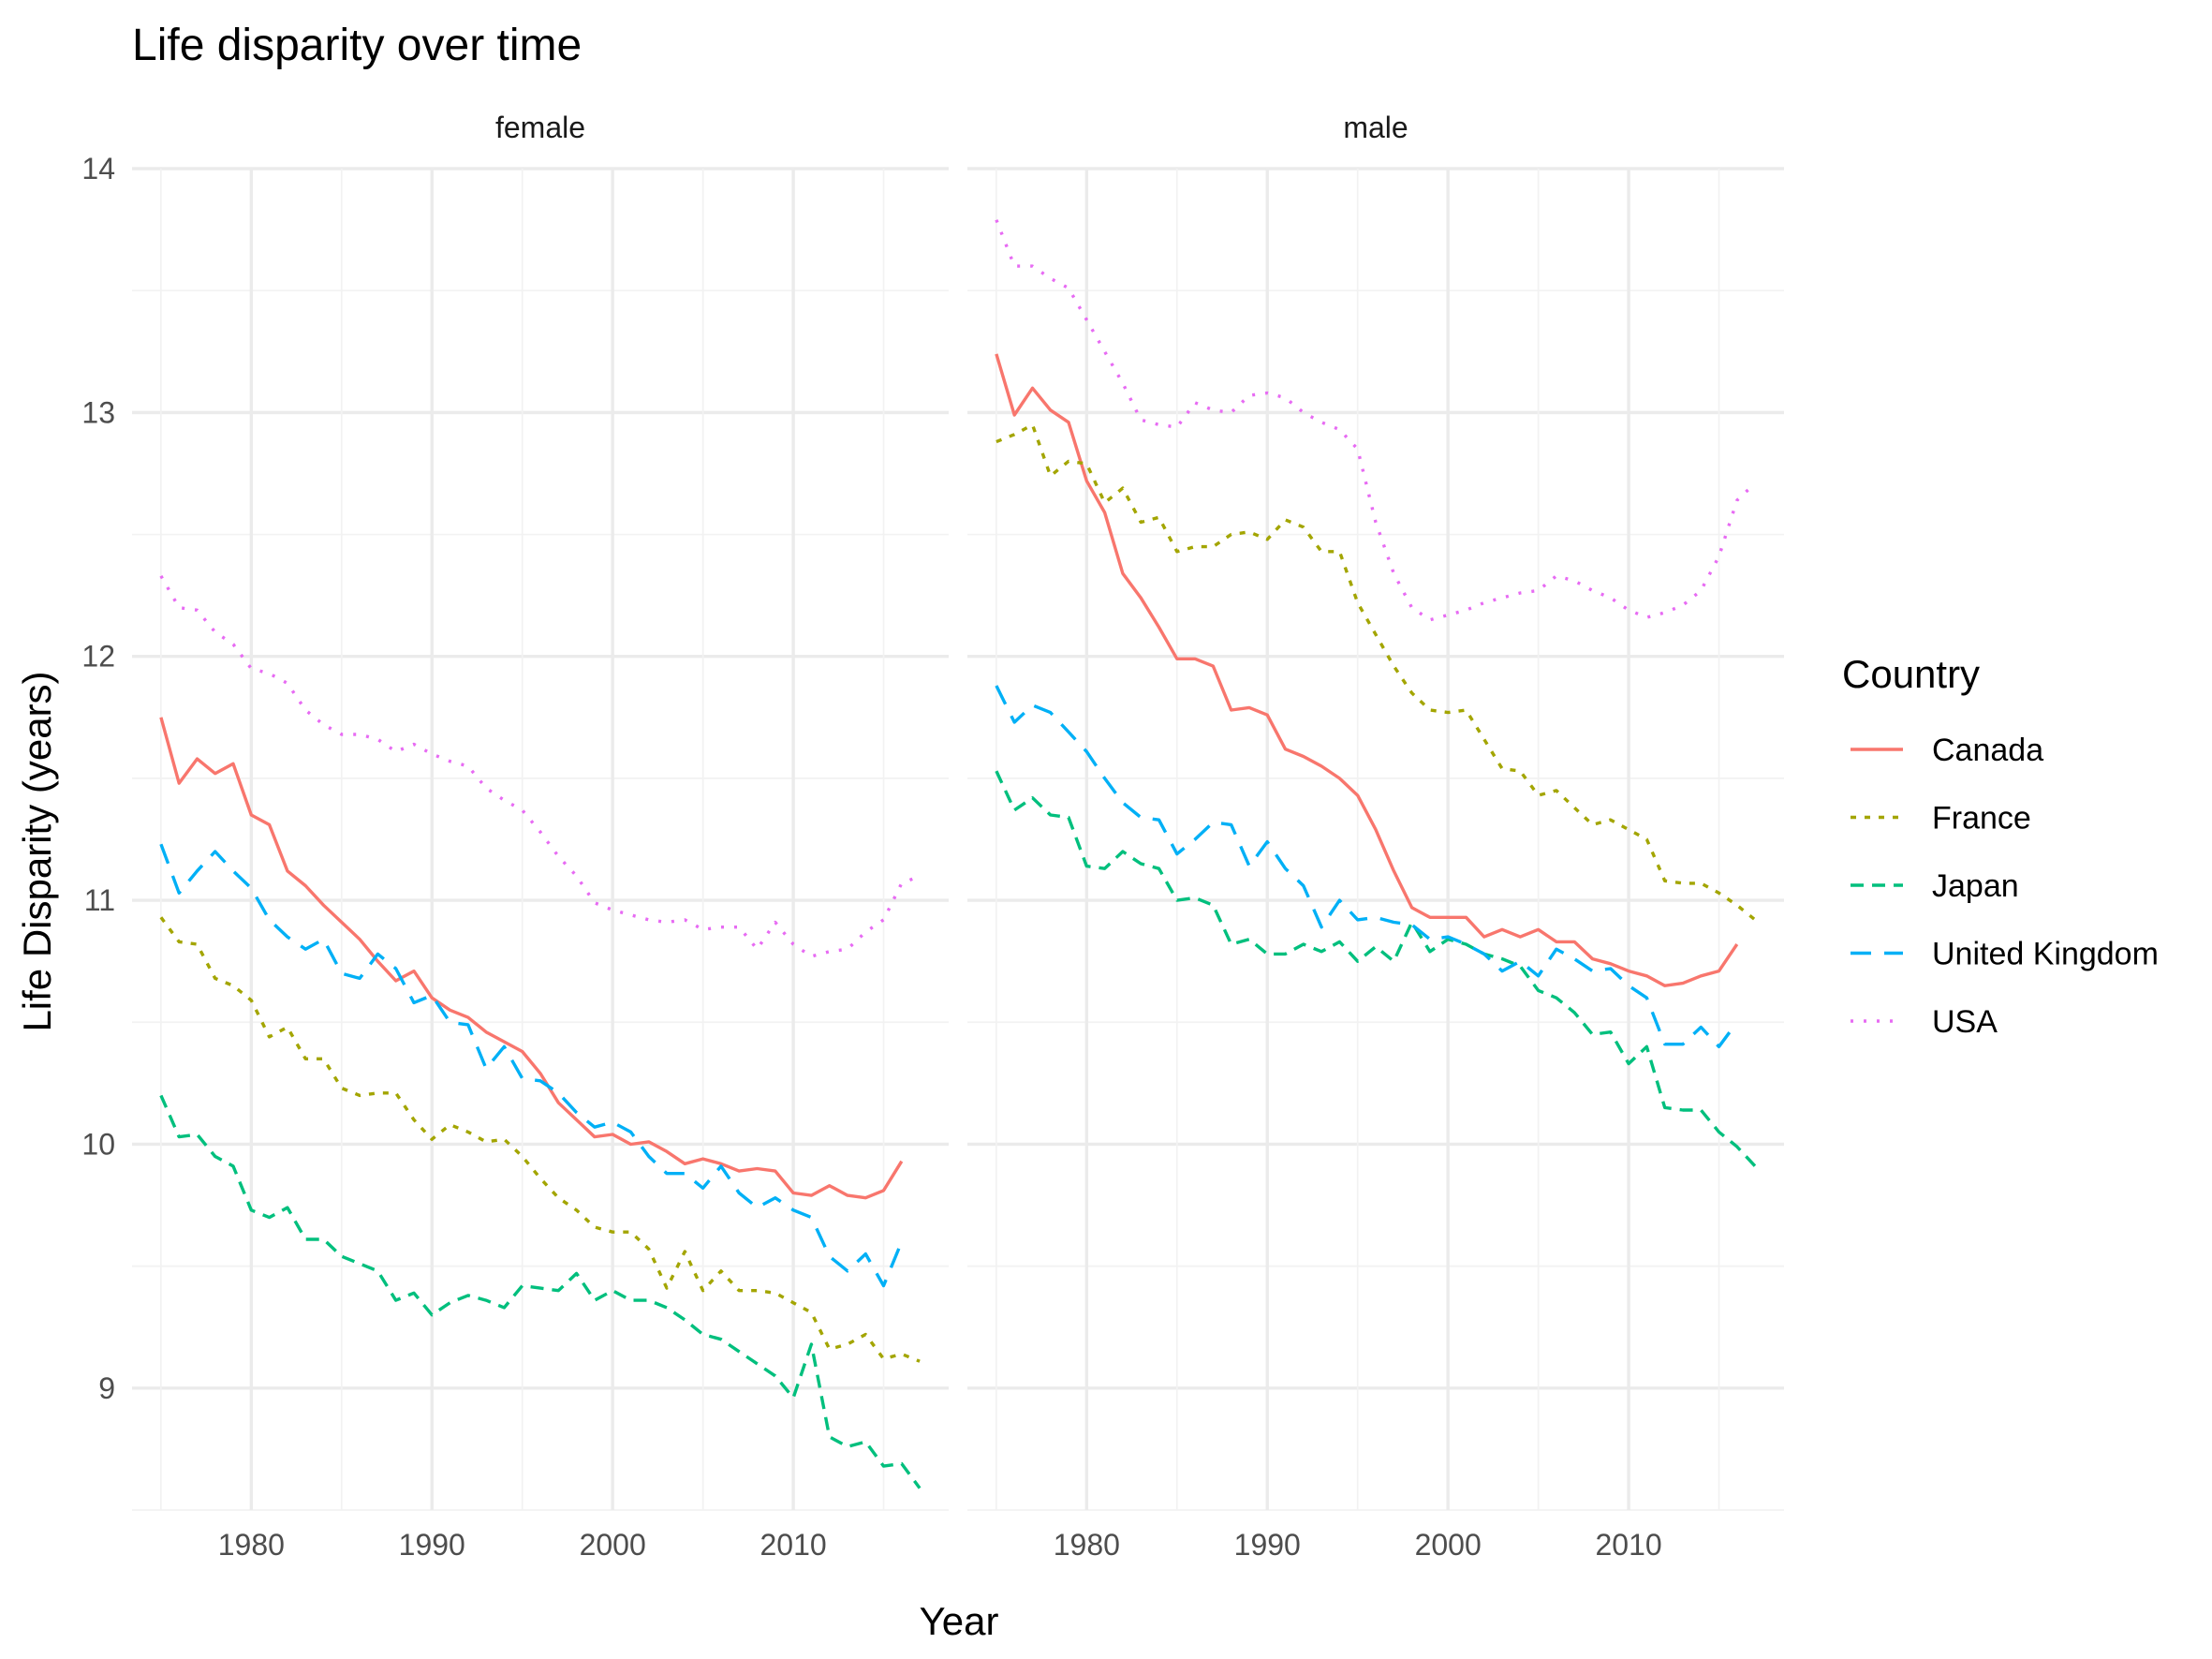  I want to click on y-tick-label: 13, so click(98, 412).